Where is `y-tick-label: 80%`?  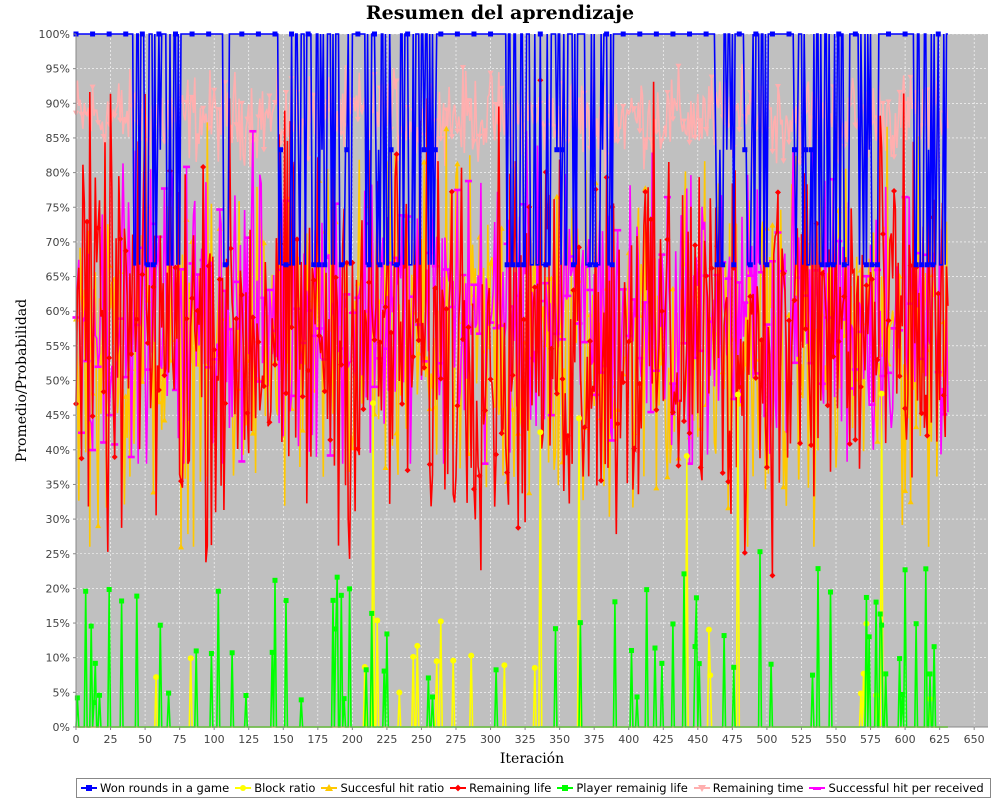
y-tick-label: 80% is located at coordinates (58, 173).